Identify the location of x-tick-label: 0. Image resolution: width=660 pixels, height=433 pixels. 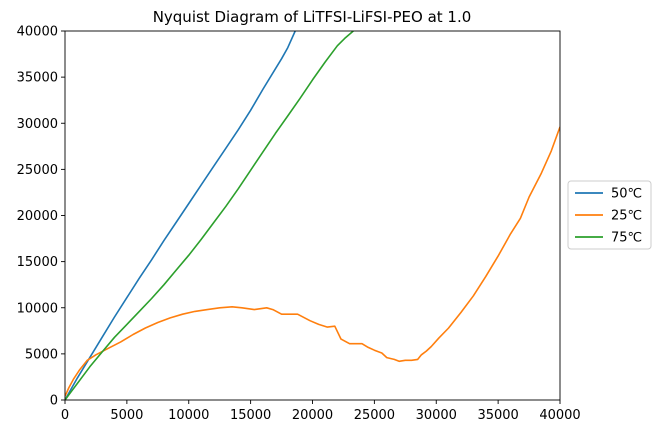
(65, 415).